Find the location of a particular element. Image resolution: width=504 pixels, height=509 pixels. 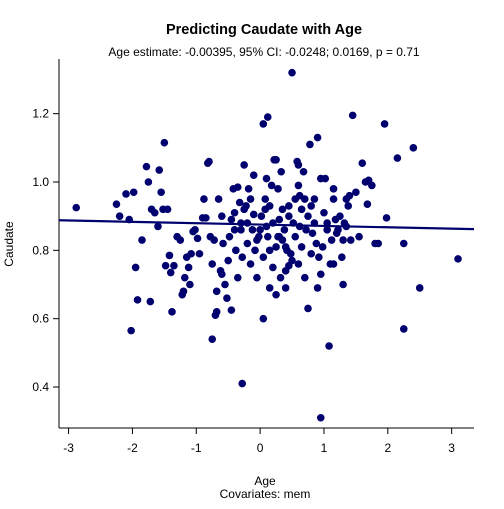

y-tick-label: 0.8 is located at coordinates (40, 250).